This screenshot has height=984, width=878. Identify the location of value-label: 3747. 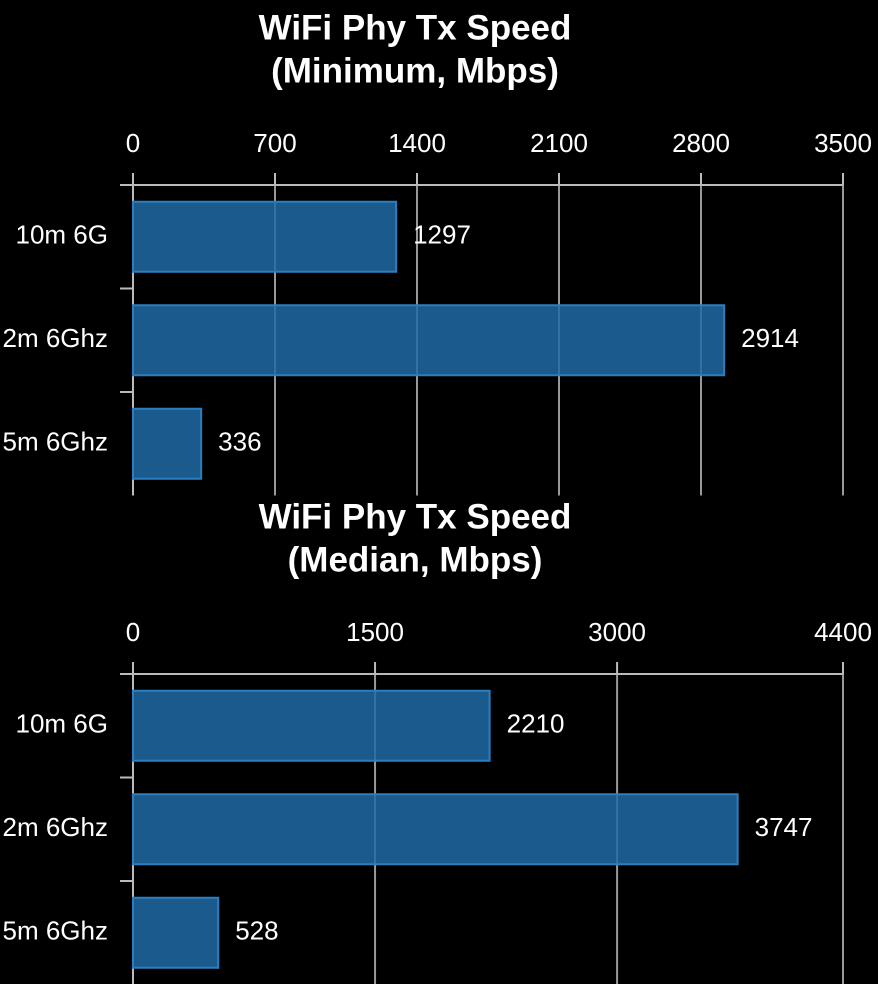
(784, 827).